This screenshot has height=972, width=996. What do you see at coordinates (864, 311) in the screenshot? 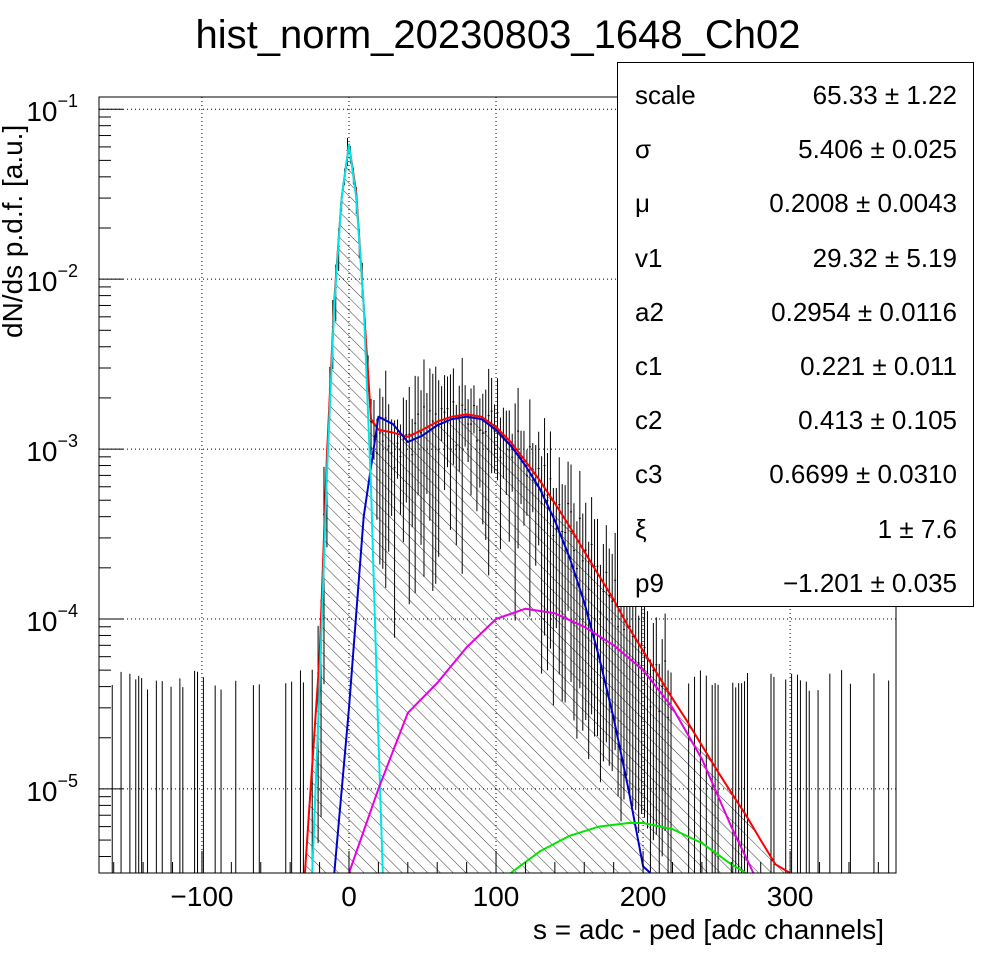
I see `stats-param-value: 0.2954 ± 0.0116` at bounding box center [864, 311].